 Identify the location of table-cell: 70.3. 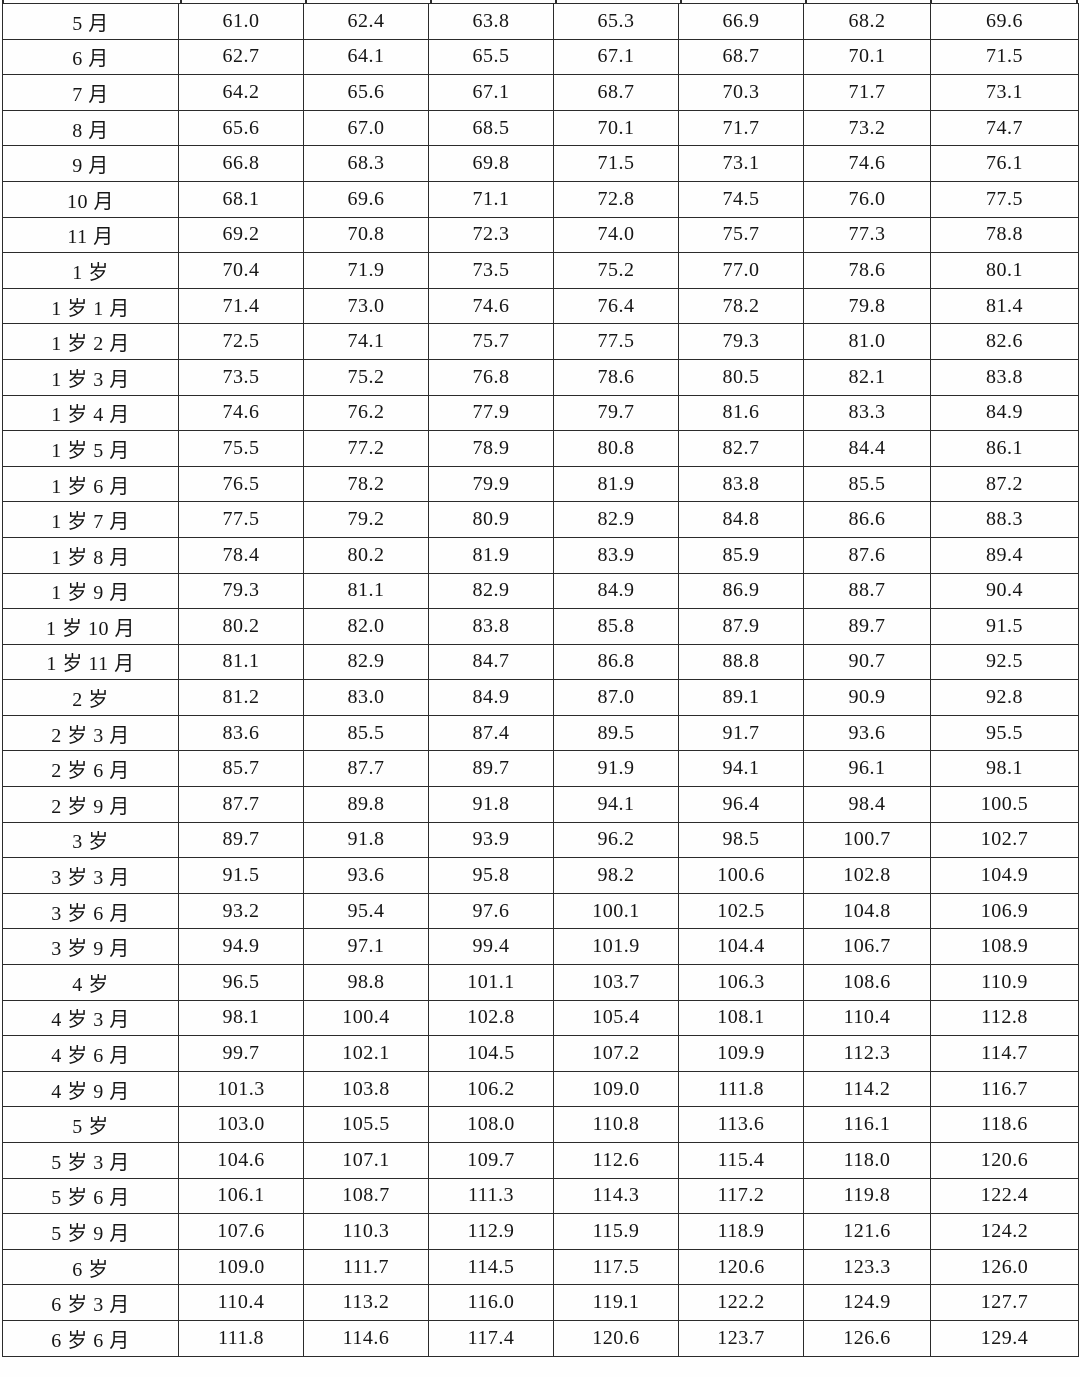
(741, 92).